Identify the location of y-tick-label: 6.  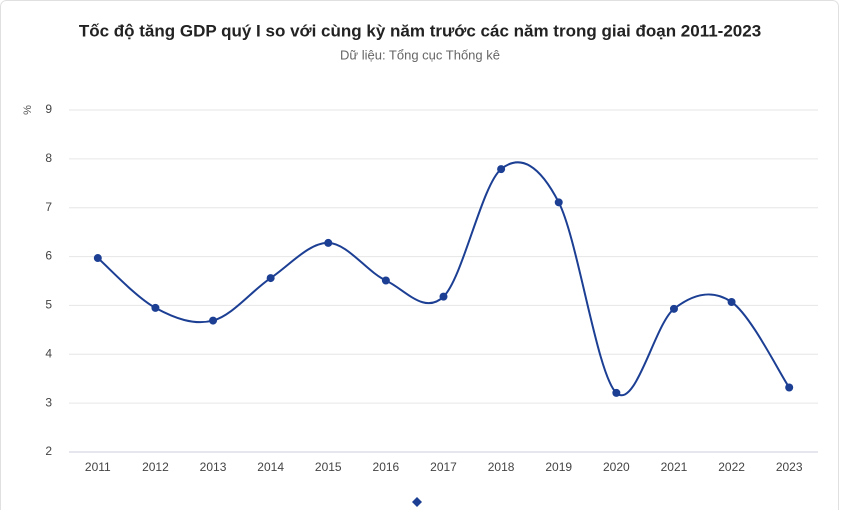
(48, 256).